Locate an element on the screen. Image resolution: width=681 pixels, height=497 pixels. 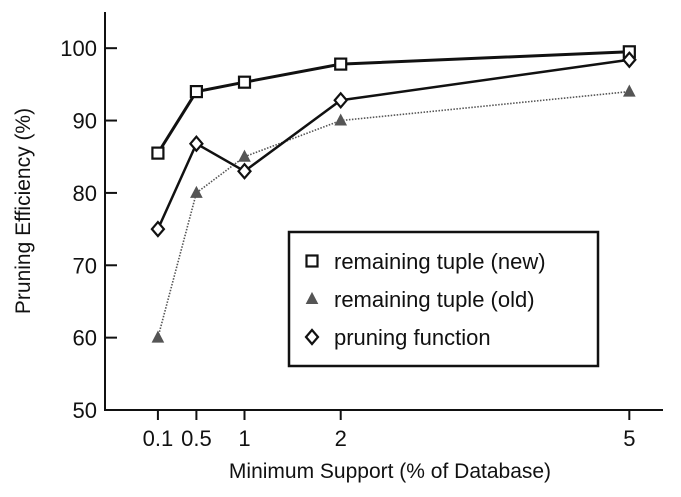
legend-item: pruning function is located at coordinates (397, 337).